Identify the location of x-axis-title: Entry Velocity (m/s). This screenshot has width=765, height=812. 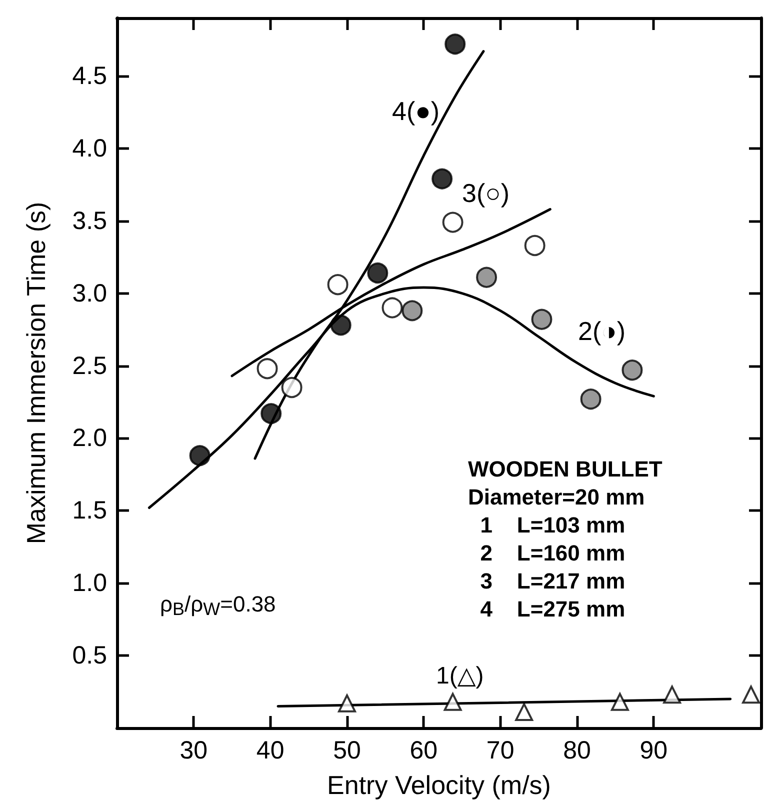
(439, 785).